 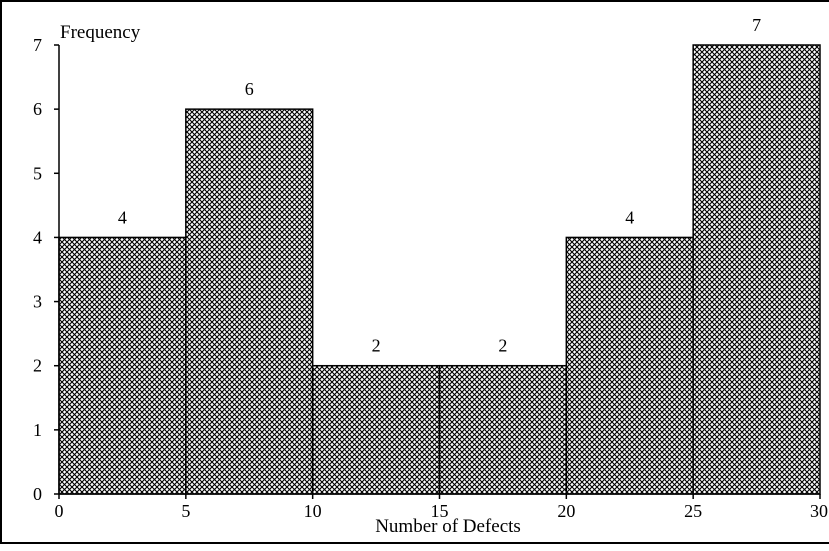 What do you see at coordinates (37, 430) in the screenshot?
I see `y-tick-label: 1` at bounding box center [37, 430].